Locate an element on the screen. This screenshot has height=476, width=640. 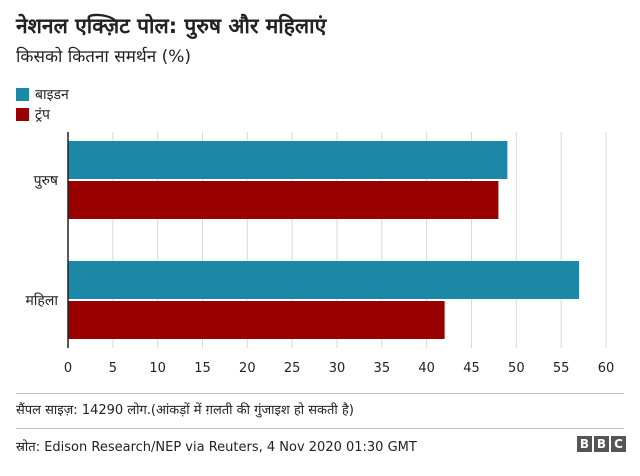
legend-item-biden: बाइडन is located at coordinates (42, 94).